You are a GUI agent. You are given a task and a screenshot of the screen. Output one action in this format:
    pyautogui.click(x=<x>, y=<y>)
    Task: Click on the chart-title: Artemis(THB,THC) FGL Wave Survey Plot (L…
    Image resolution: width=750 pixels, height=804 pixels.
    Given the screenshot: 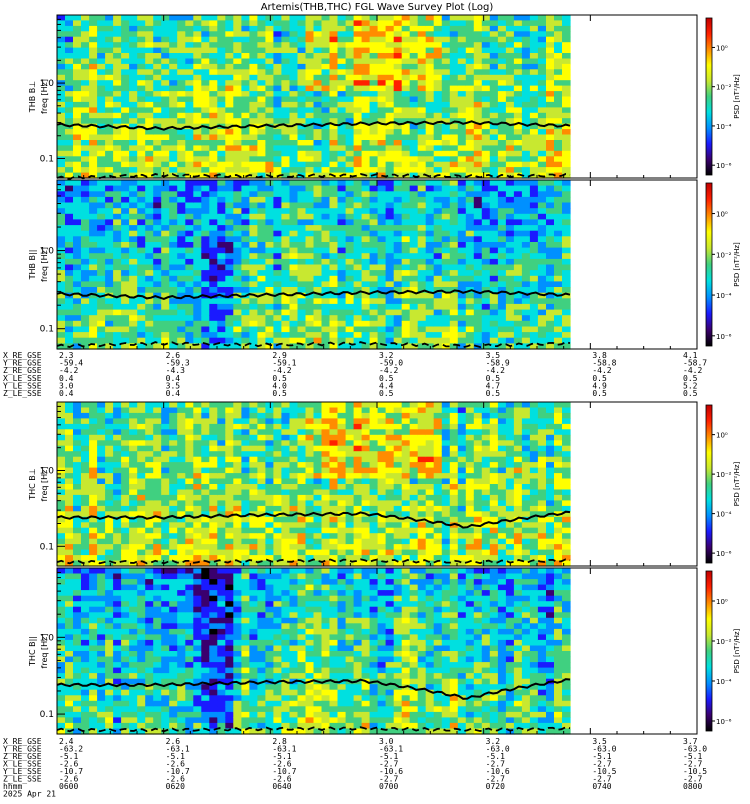 What is the action you would take?
    pyautogui.click(x=377, y=7)
    